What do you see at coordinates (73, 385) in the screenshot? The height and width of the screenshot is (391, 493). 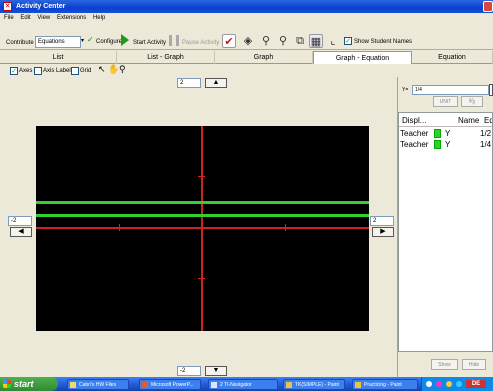 I see `folder-icon` at bounding box center [73, 385].